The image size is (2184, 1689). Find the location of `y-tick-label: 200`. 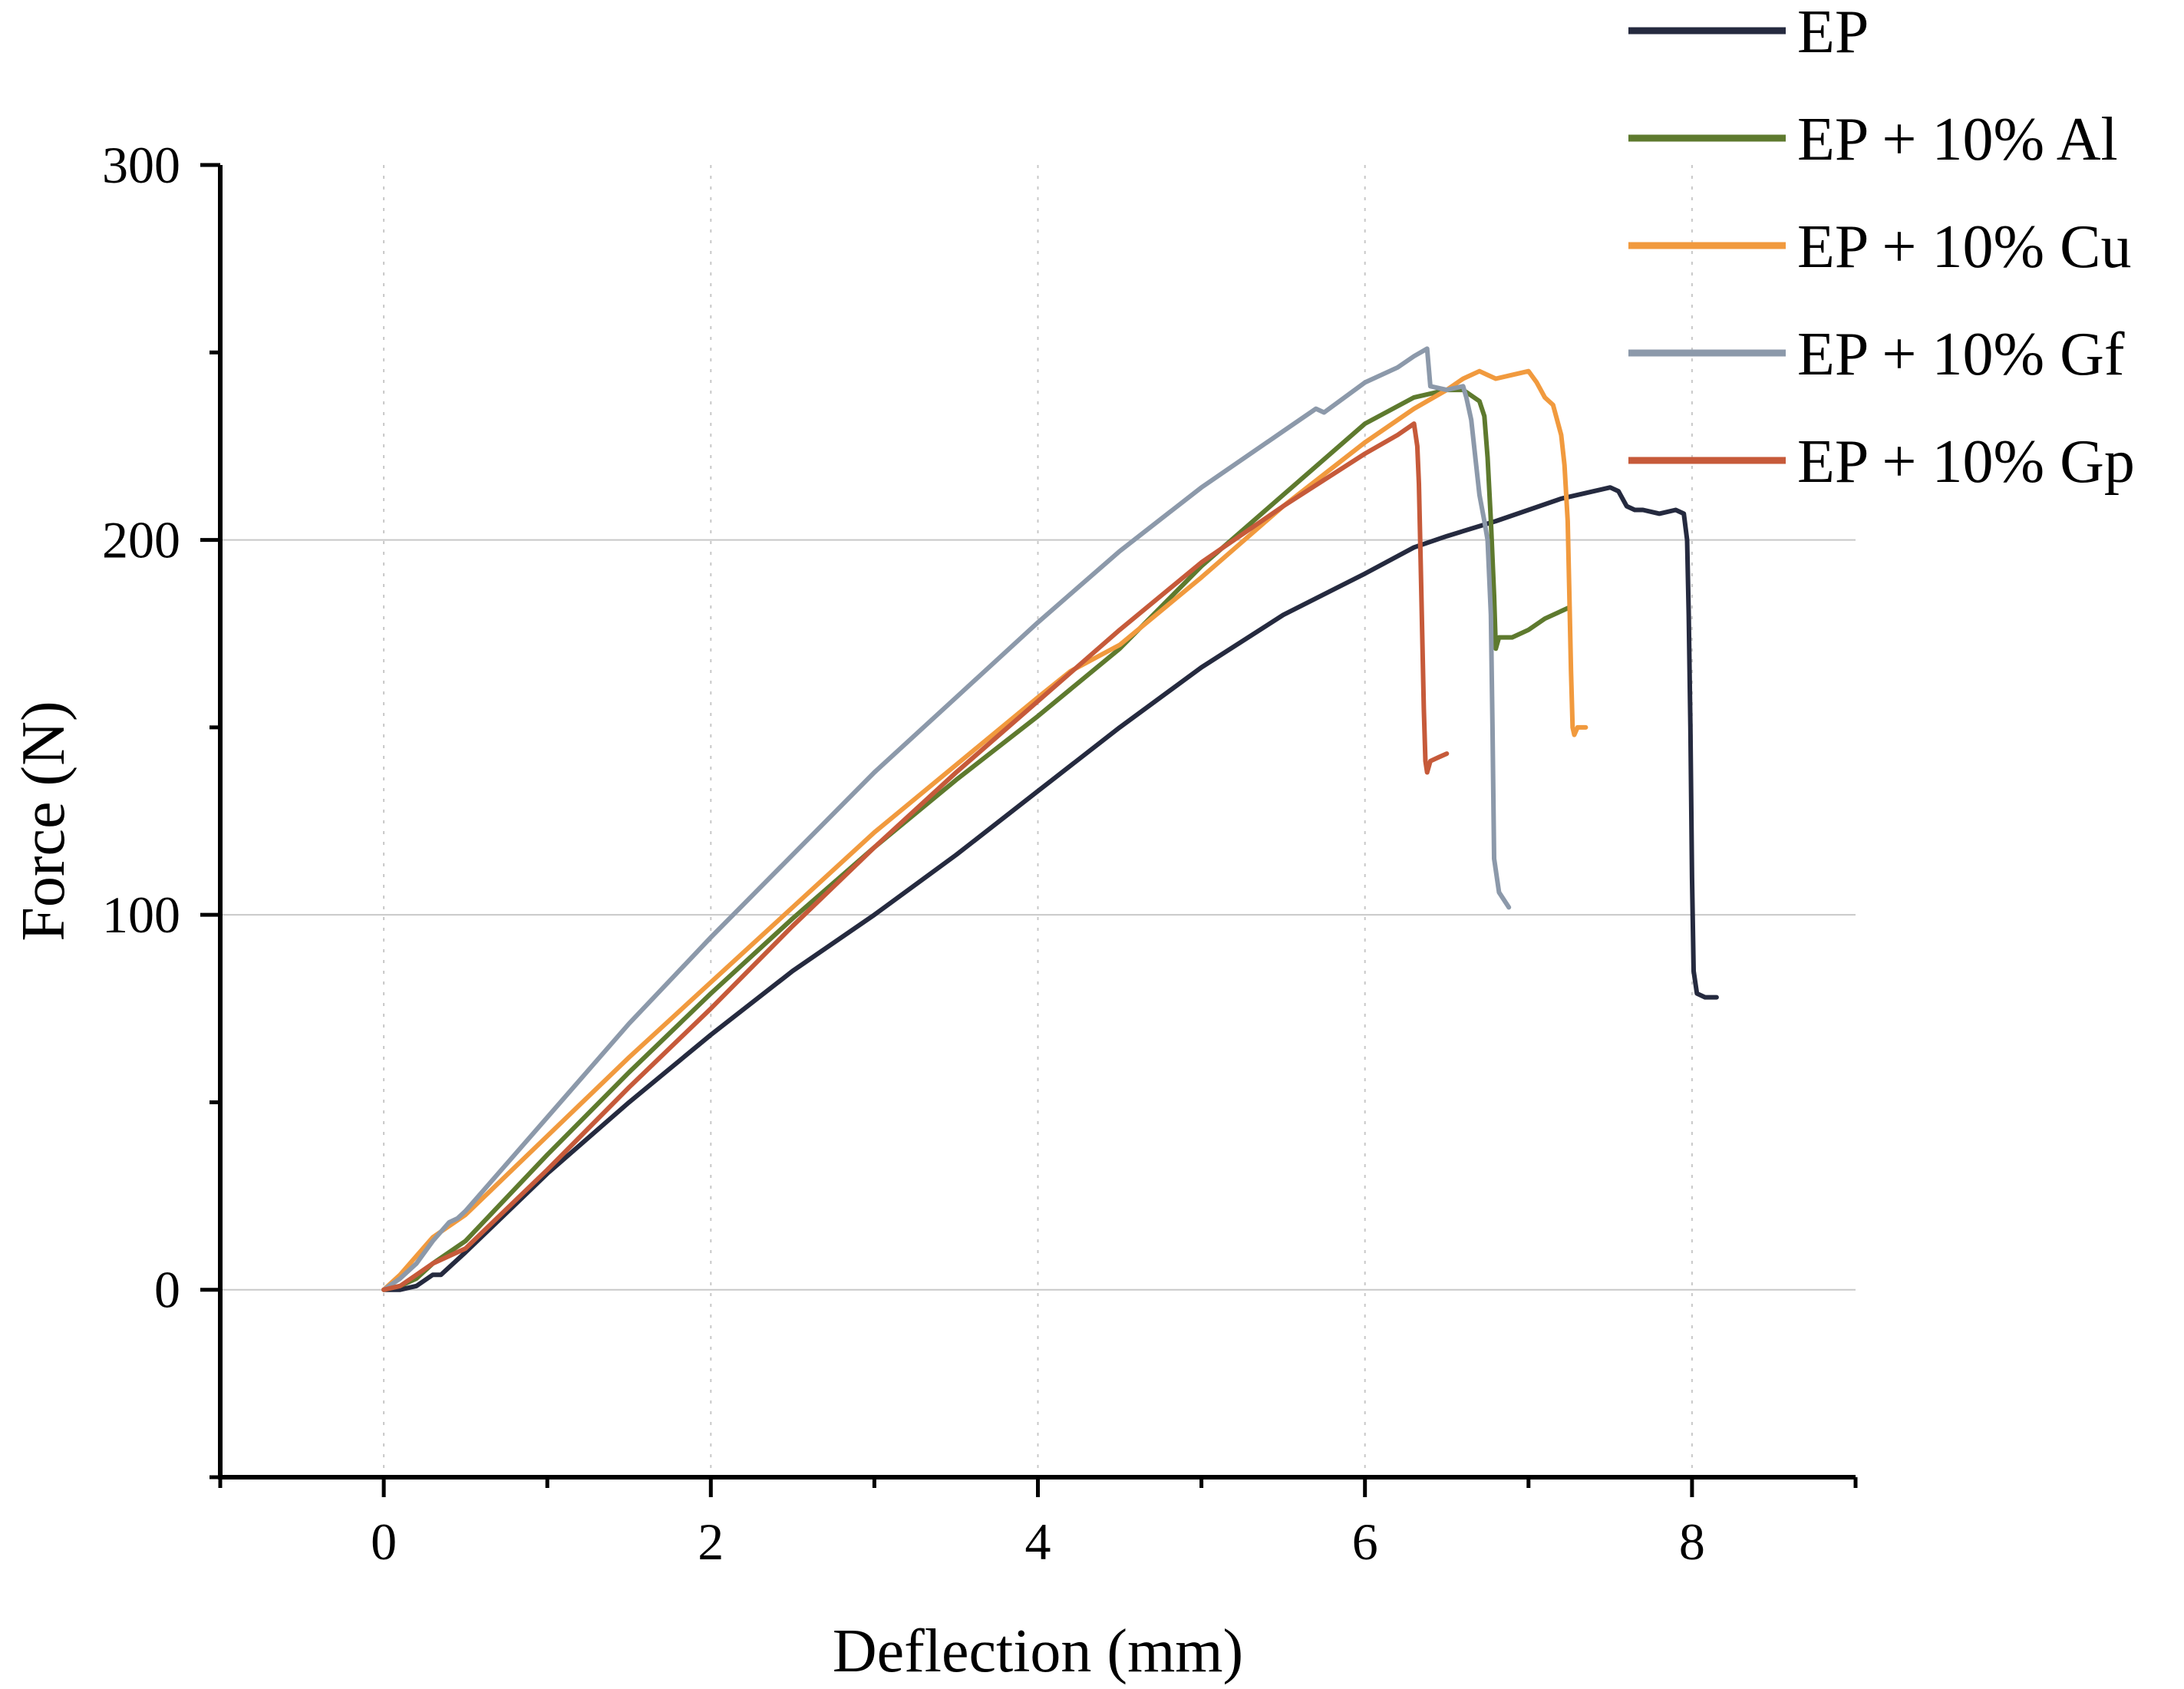

y-tick-label: 200 is located at coordinates (141, 540).